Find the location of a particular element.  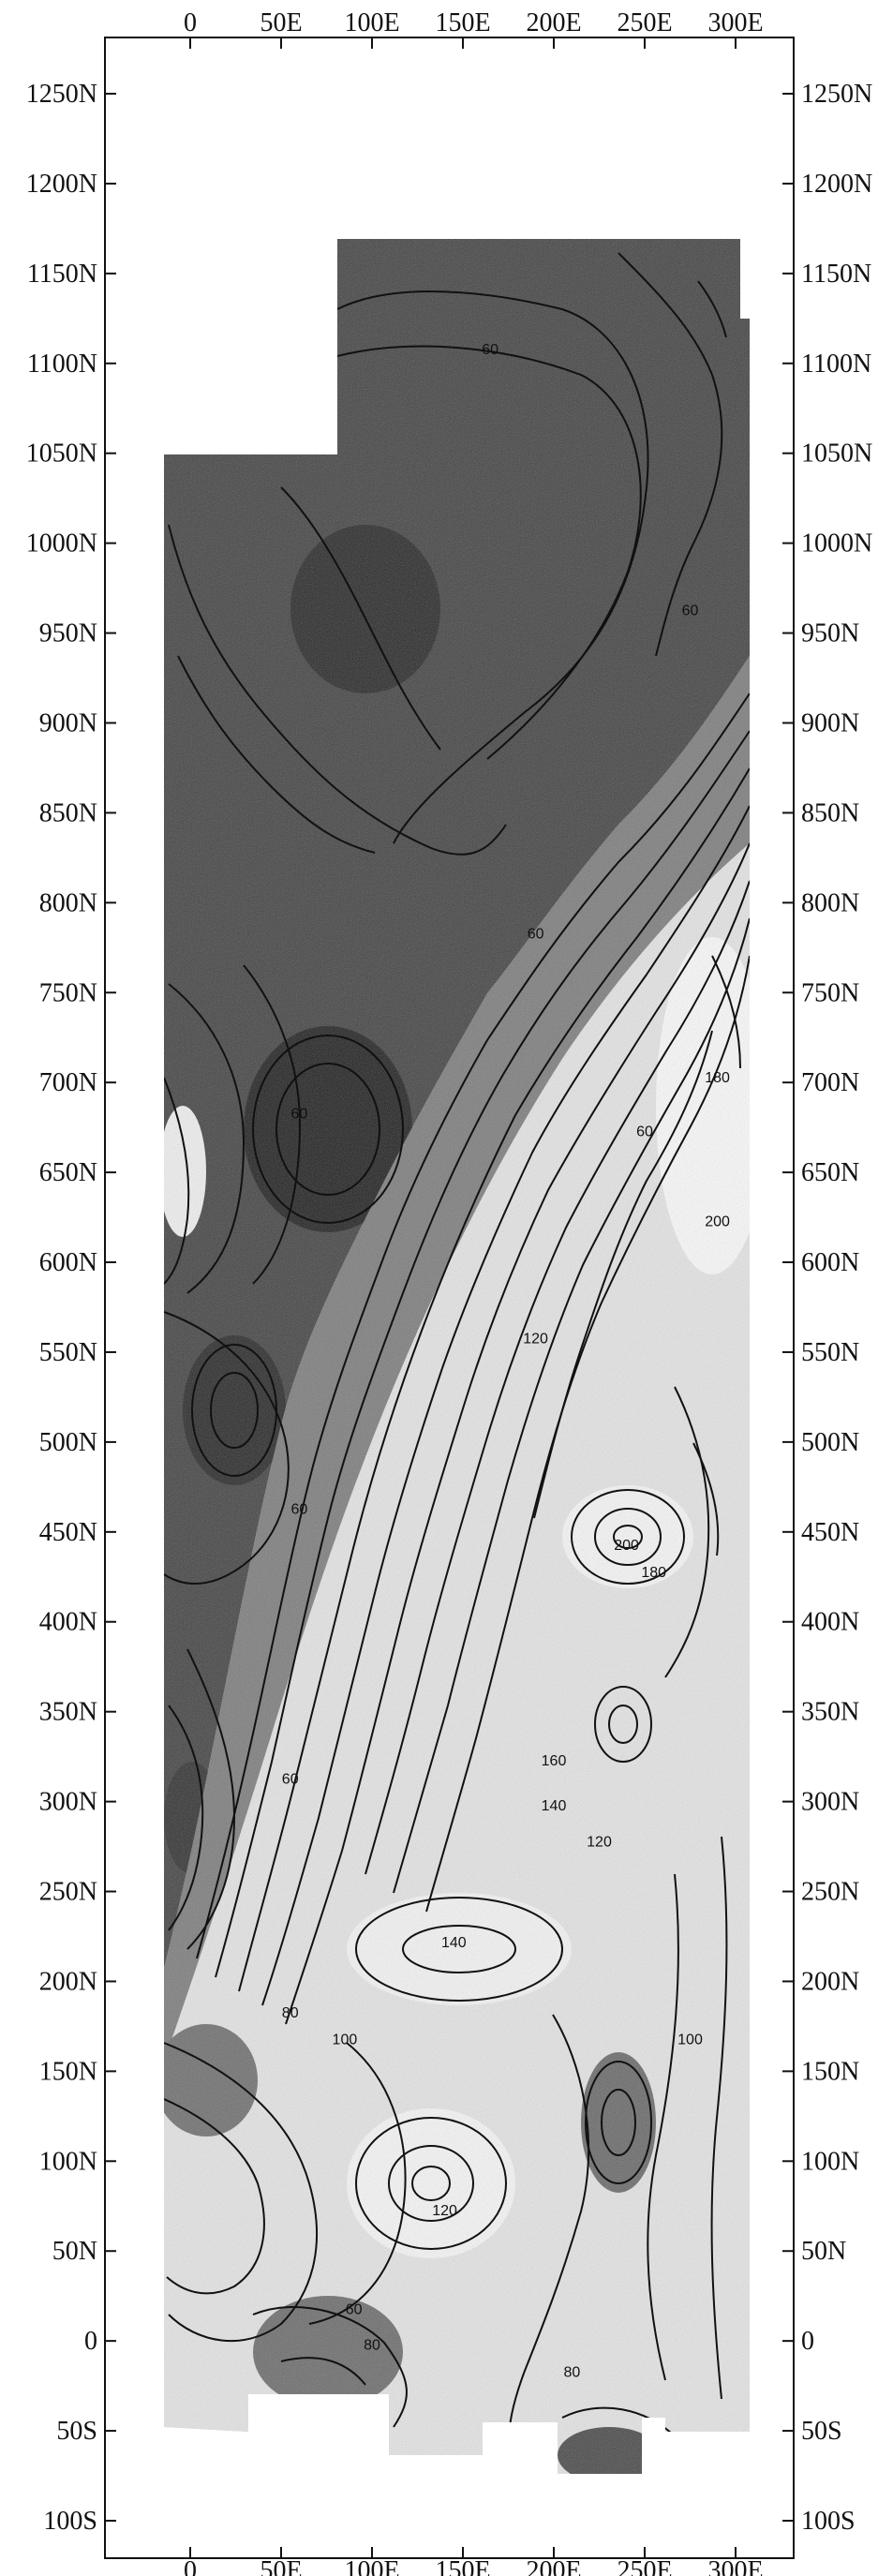

y-tick-label-left: 800N is located at coordinates (68, 902).